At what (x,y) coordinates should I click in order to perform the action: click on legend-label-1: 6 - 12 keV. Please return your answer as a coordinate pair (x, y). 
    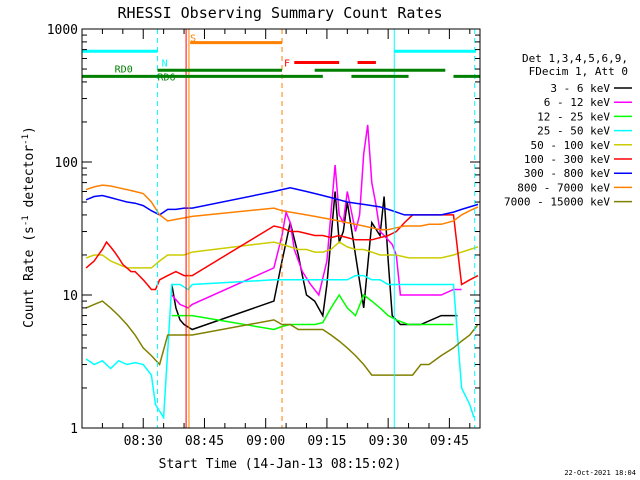
    Looking at the image, I should click on (577, 102).